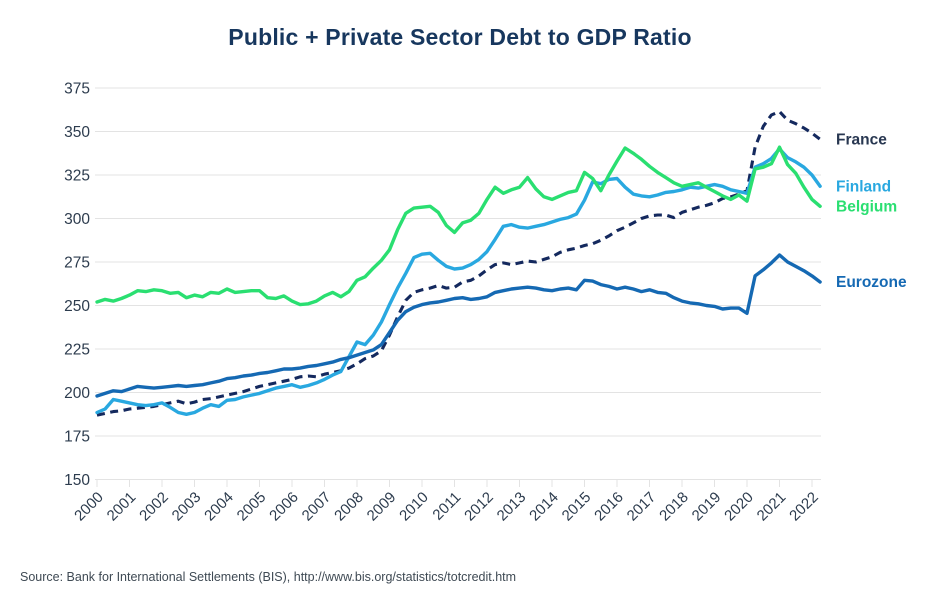 This screenshot has width=940, height=600. What do you see at coordinates (871, 282) in the screenshot?
I see `legend-label-eurozone: Eurozone` at bounding box center [871, 282].